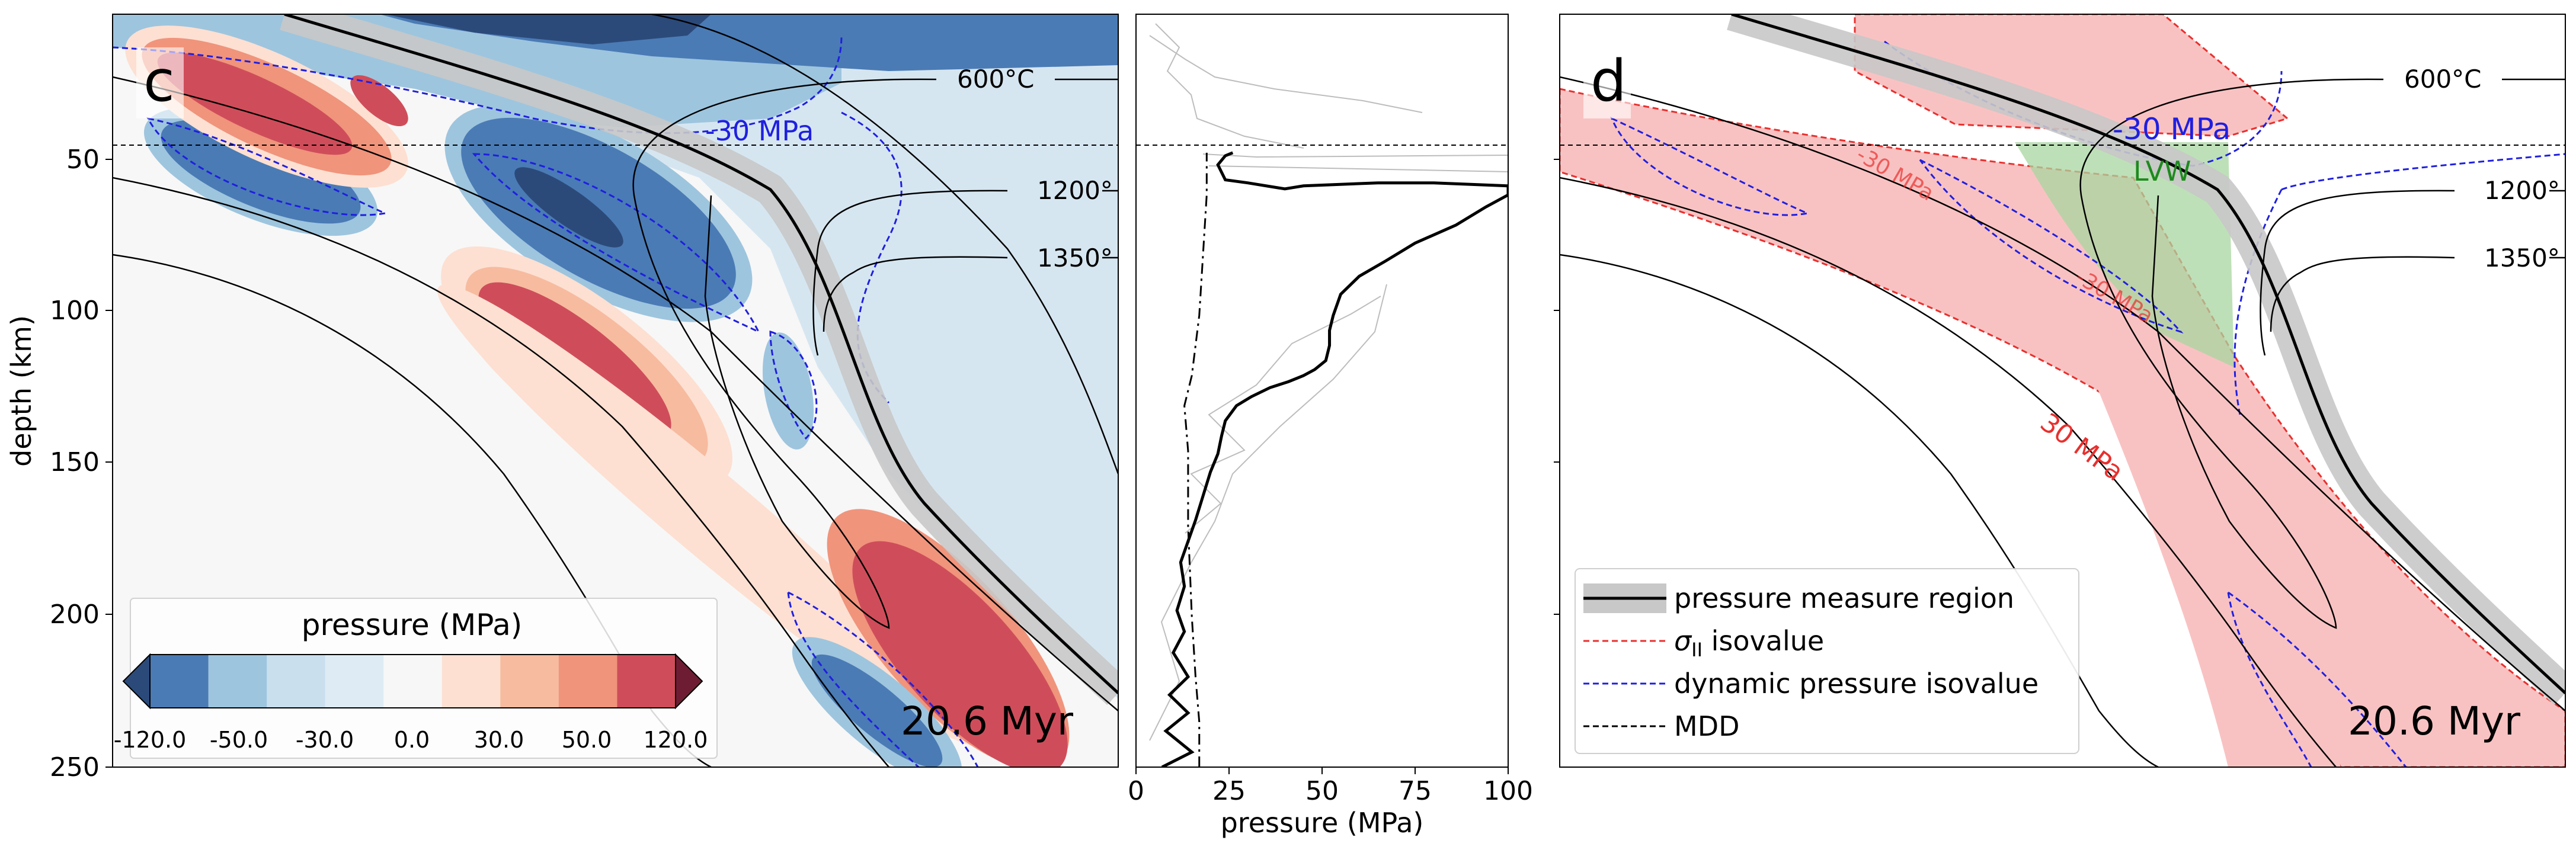 The width and height of the screenshot is (2576, 853). What do you see at coordinates (75, 311) in the screenshot?
I see `ytick-label: 100` at bounding box center [75, 311].